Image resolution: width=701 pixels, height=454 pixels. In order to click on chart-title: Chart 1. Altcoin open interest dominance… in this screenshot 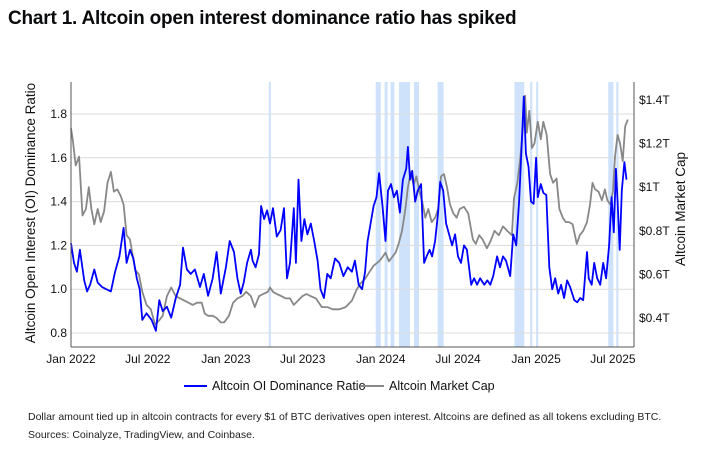, I will do `click(262, 18)`.